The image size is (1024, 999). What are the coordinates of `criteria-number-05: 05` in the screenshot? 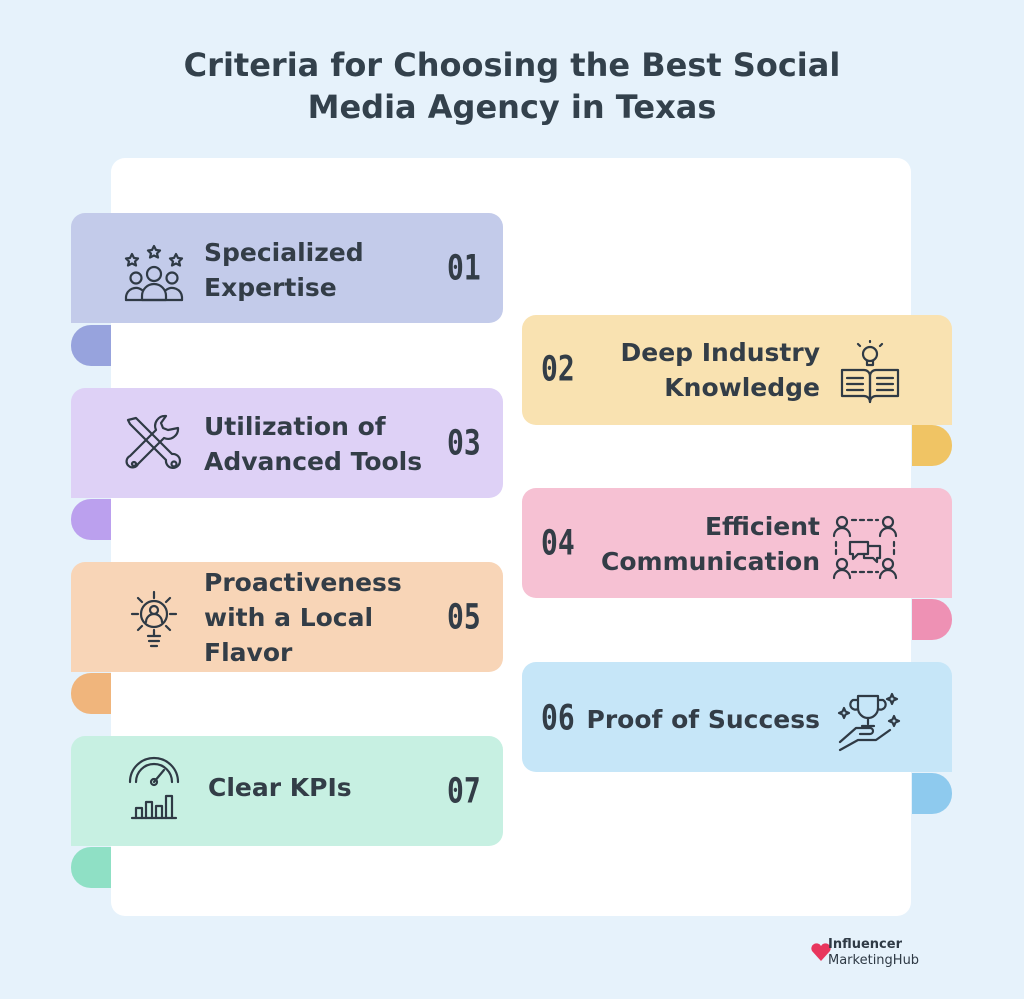 It's located at (464, 616).